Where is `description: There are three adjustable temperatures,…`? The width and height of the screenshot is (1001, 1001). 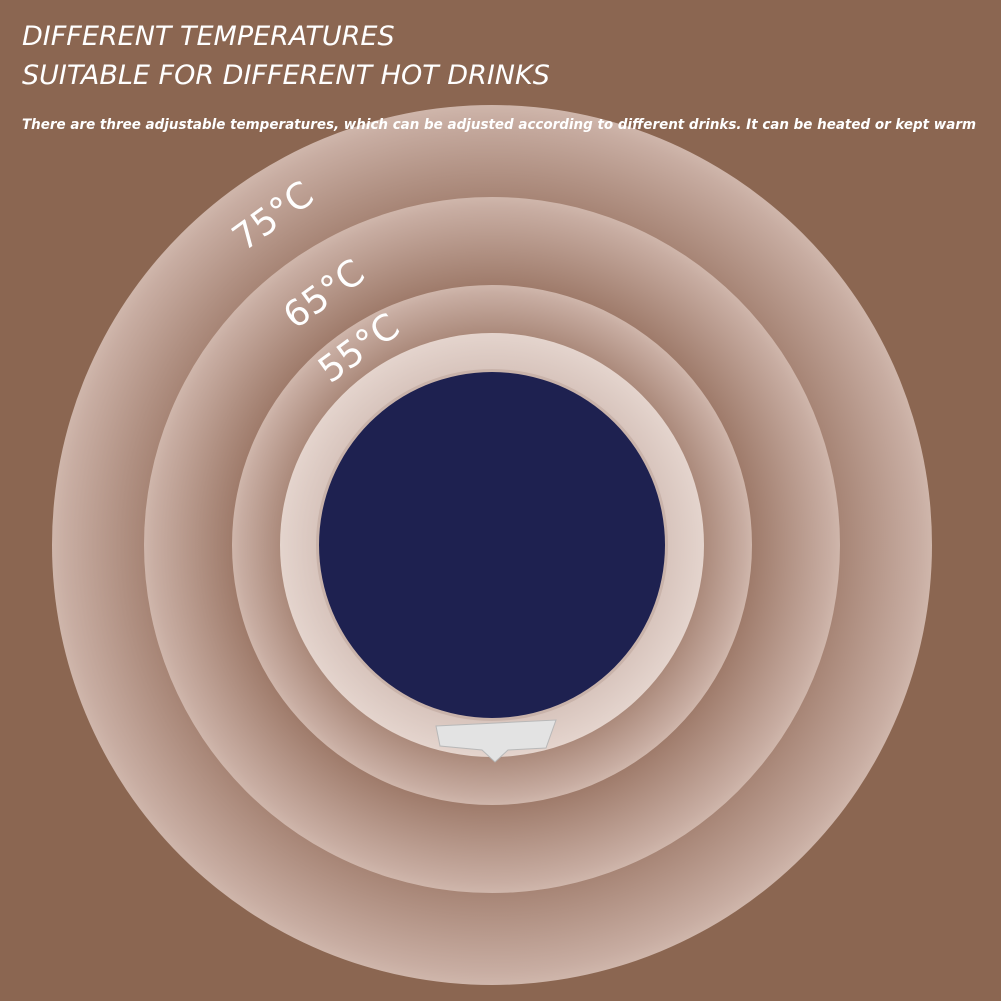 description: There are three adjustable temperatures,… is located at coordinates (499, 125).